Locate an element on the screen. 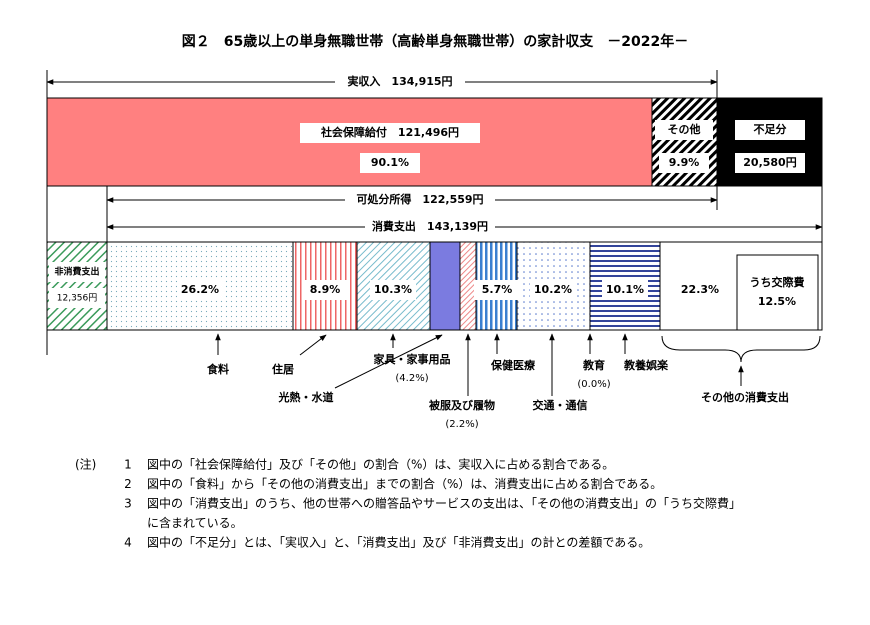  share-label: 5.7% is located at coordinates (497, 289).